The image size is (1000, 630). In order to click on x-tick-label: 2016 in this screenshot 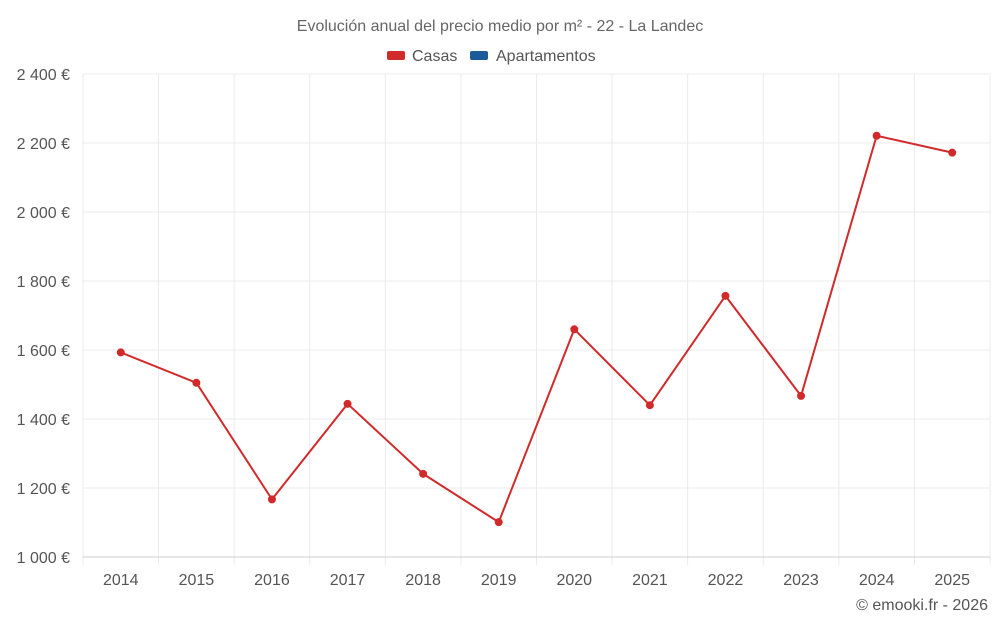, I will do `click(272, 580)`.